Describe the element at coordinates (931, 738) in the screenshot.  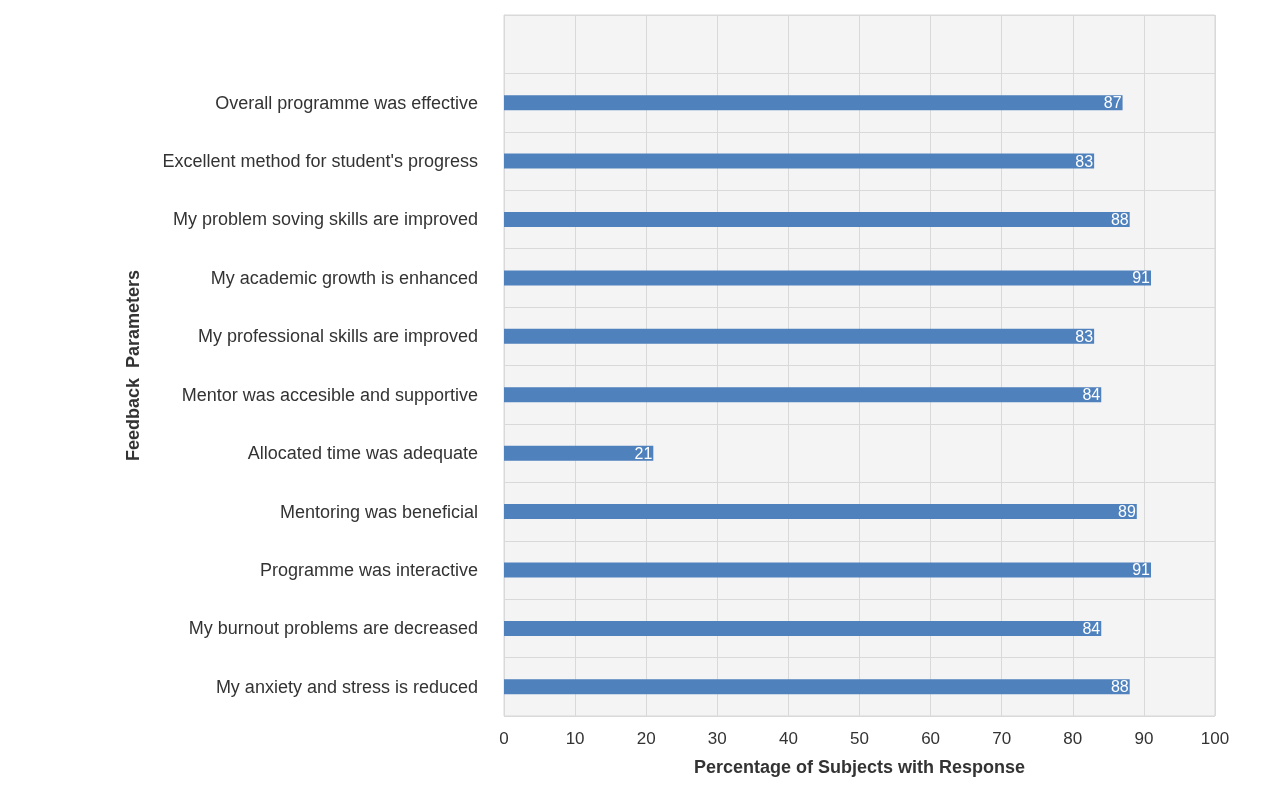
I see `x-tick-label: 60` at that location.